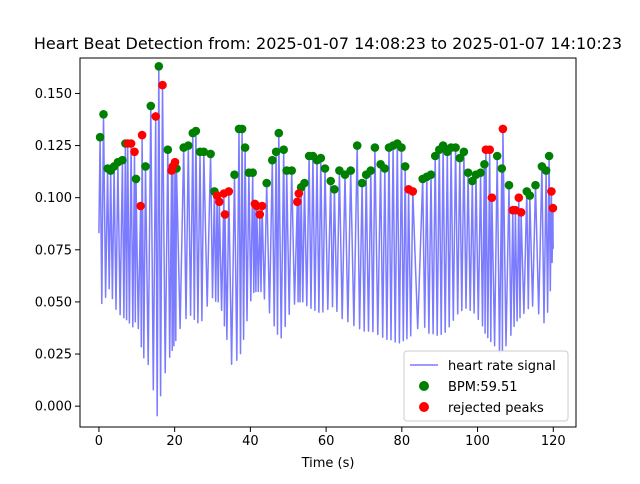 The height and width of the screenshot is (484, 640). What do you see at coordinates (402, 441) in the screenshot?
I see `x-tick-label: 80` at bounding box center [402, 441].